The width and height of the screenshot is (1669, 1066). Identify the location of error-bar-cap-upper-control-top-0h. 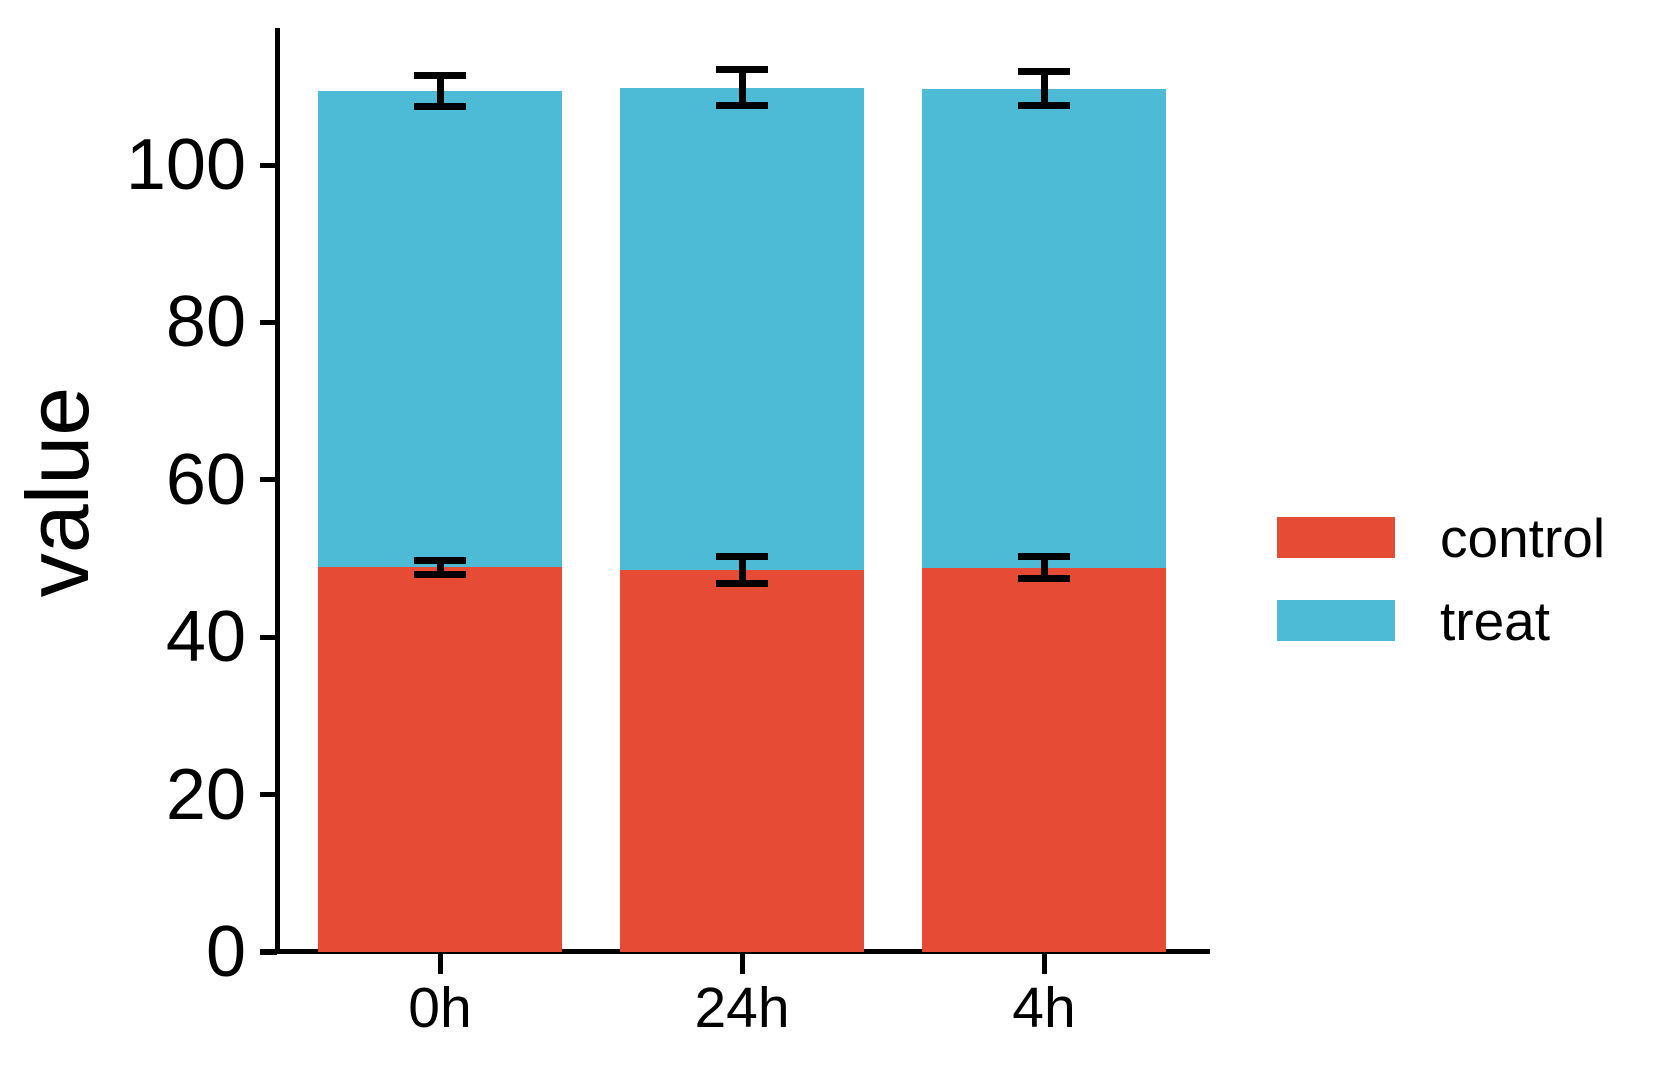
(440, 560).